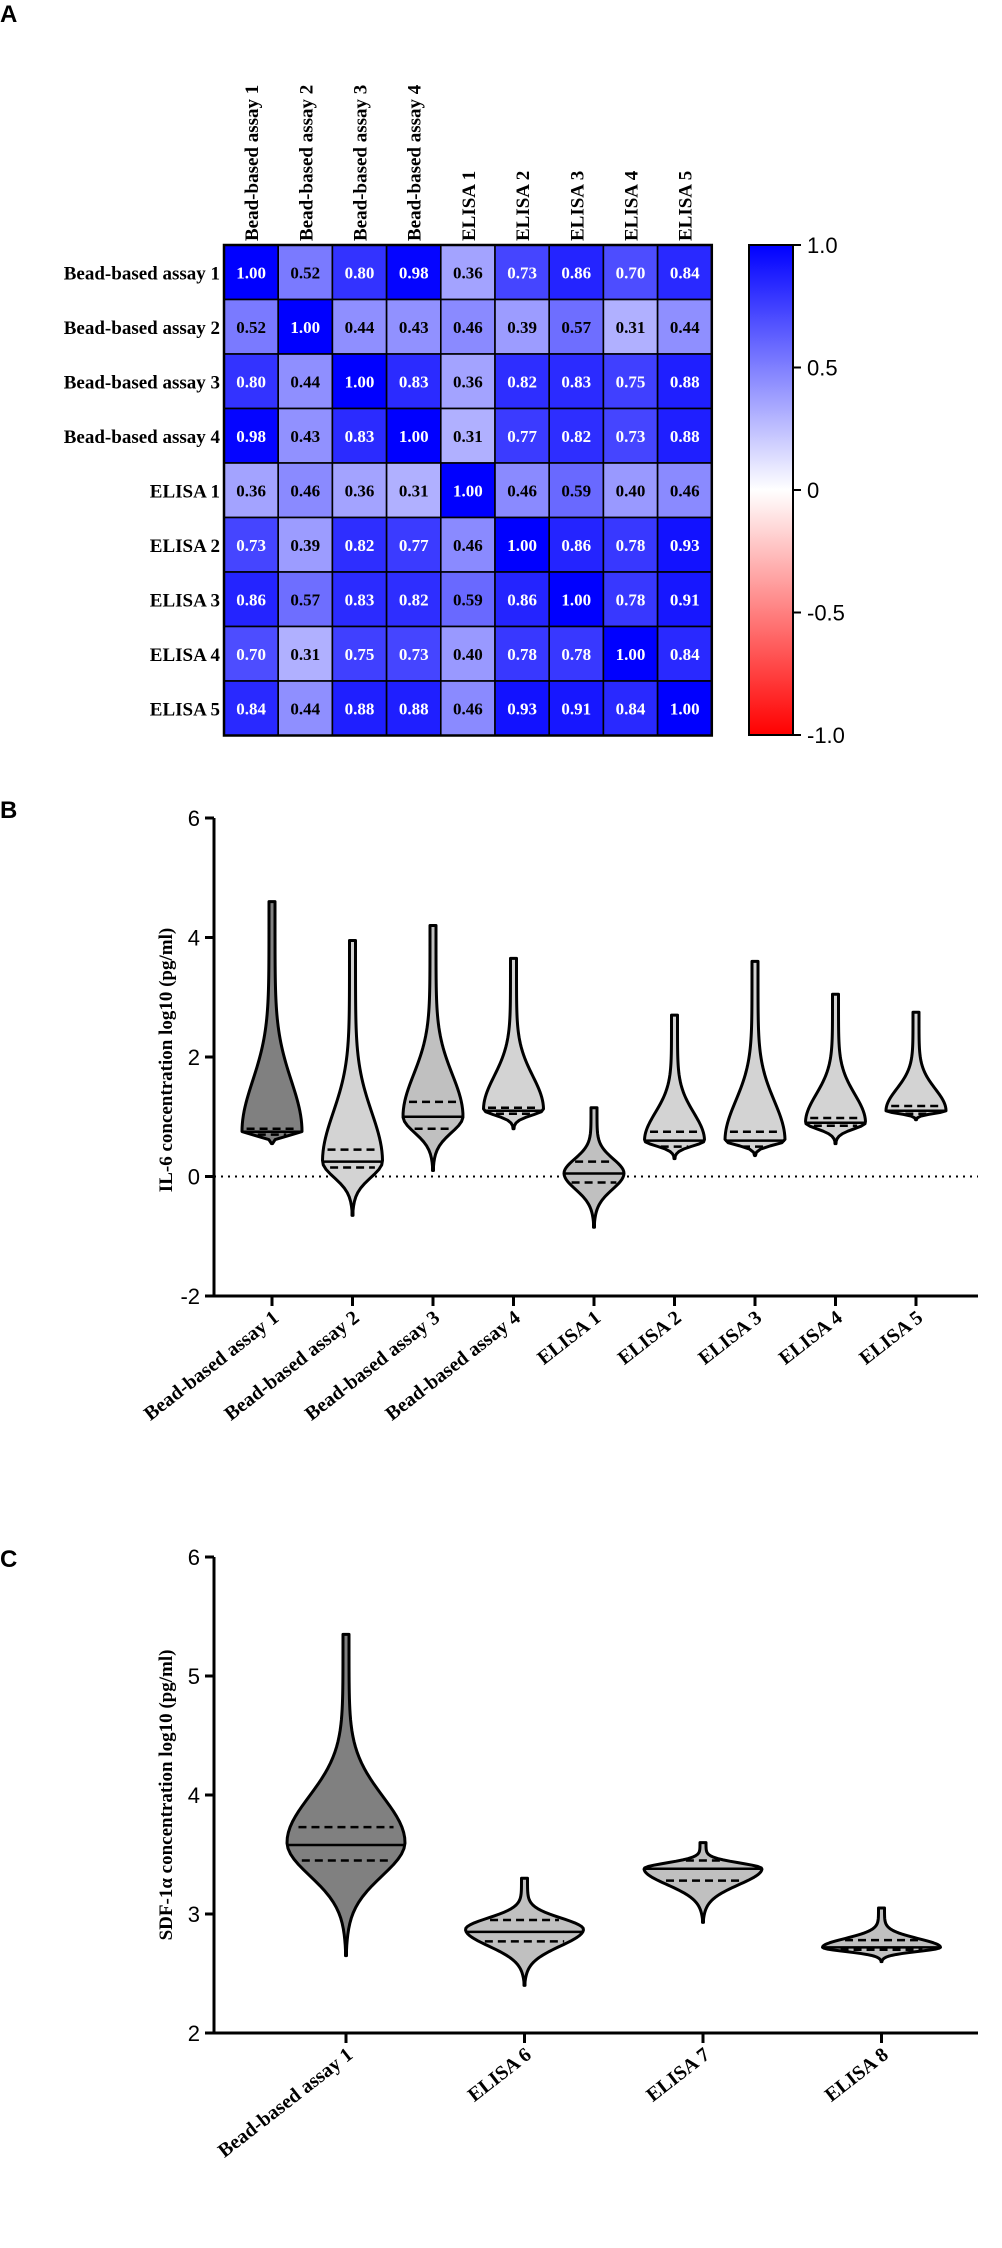 This screenshot has height=2248, width=1002. Describe the element at coordinates (142, 382) in the screenshot. I see `heatmap-row-label-bead-based-assay-3: Bead-based assay 3` at that location.